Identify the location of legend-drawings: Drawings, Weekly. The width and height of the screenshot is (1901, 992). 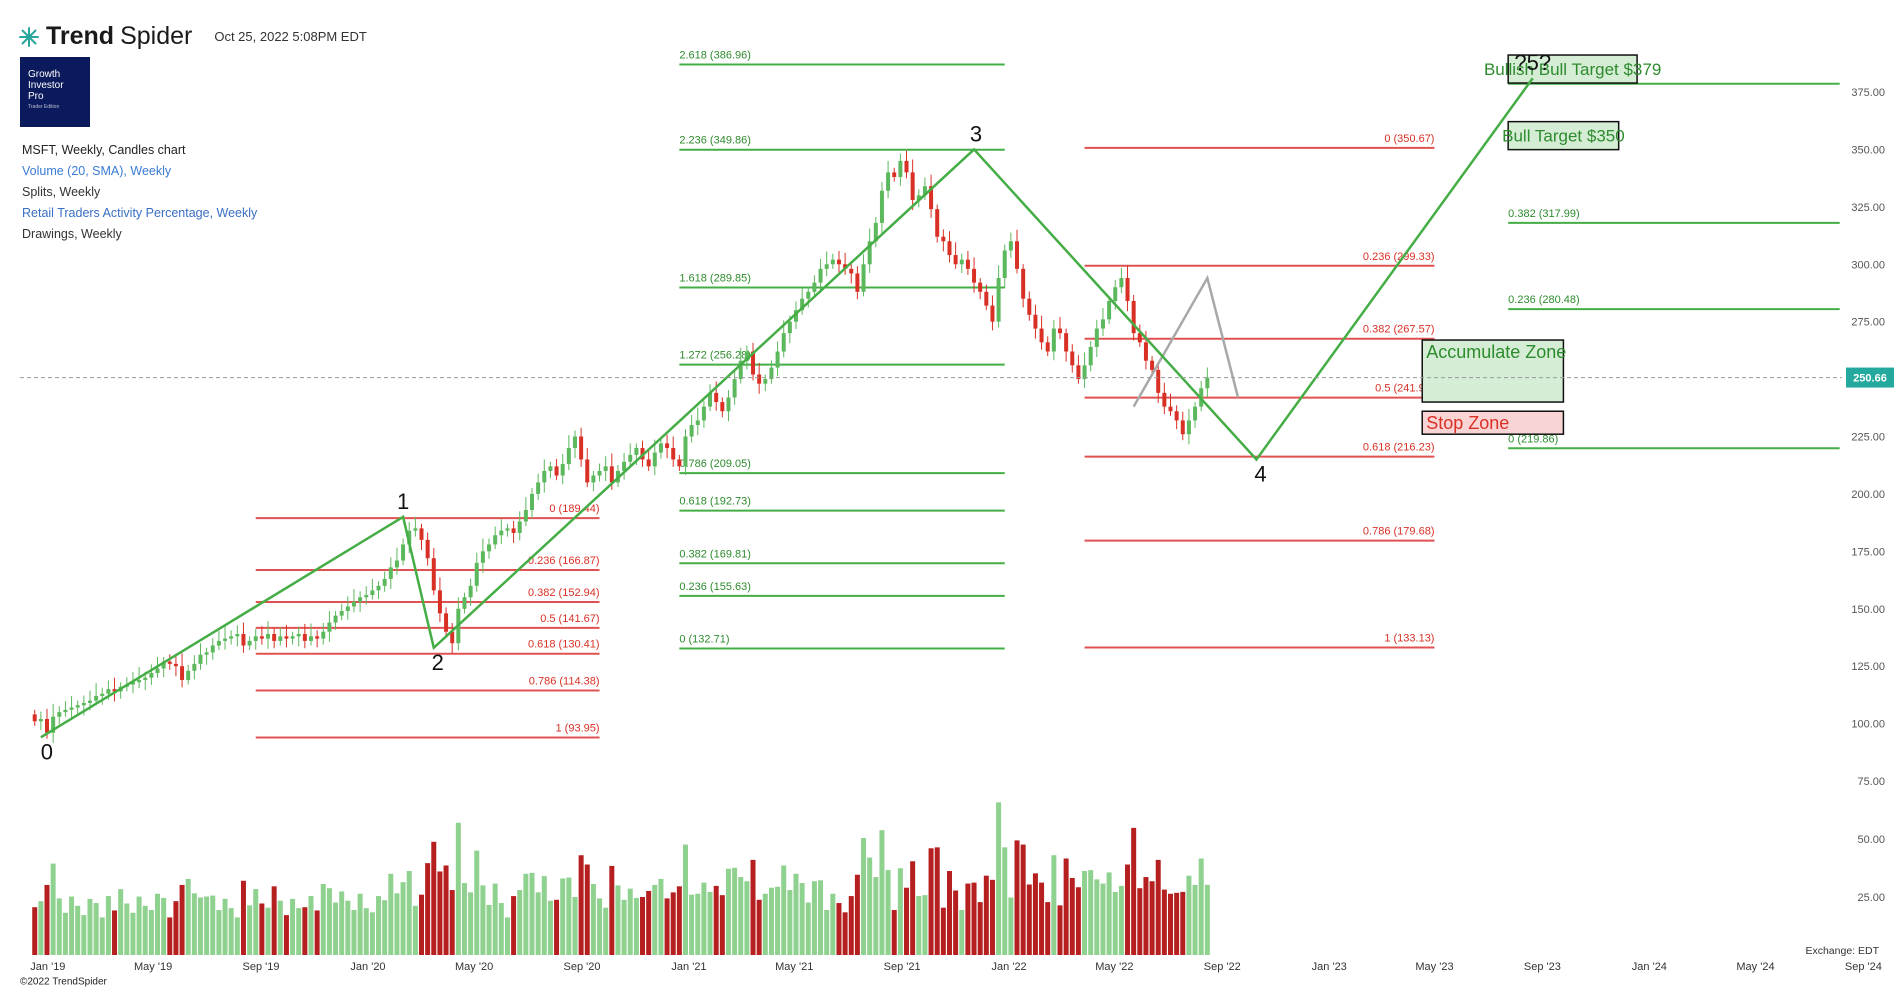
(72, 234).